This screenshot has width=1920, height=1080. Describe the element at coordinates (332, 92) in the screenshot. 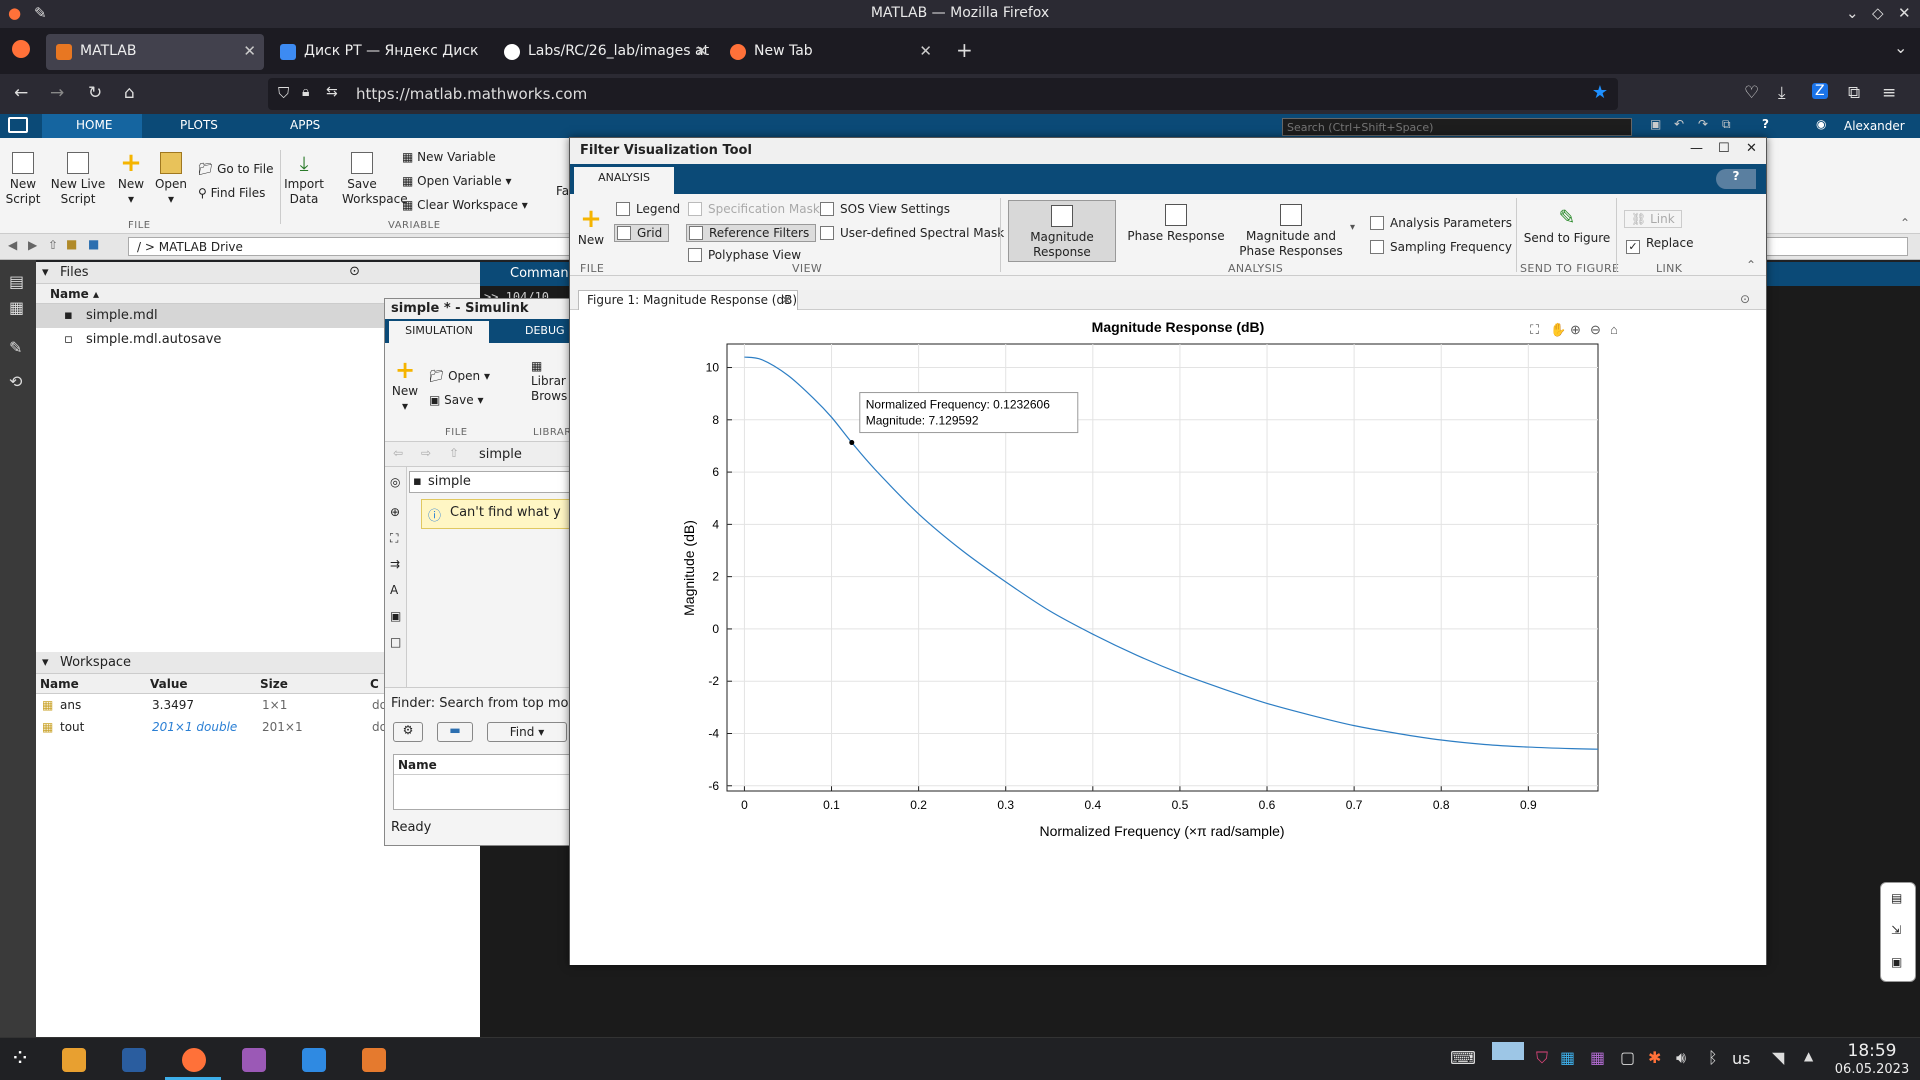

I see `permissions-icon: ⇆` at that location.